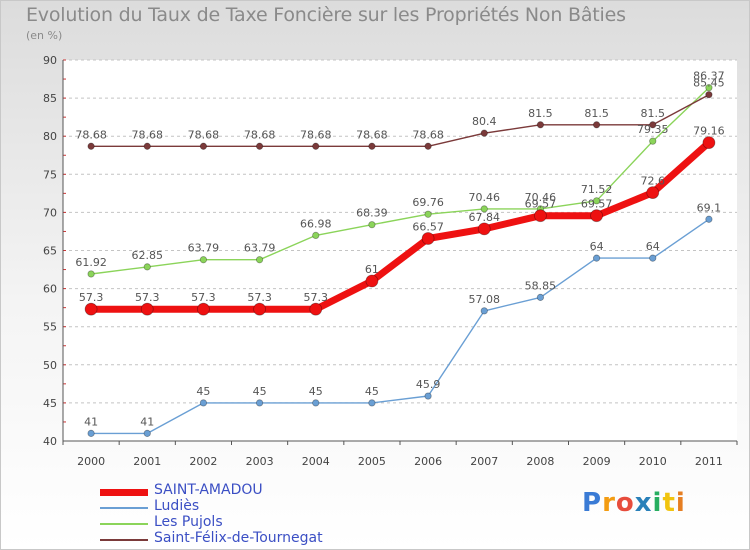  What do you see at coordinates (485, 299) in the screenshot?
I see `data-label: 57.08` at bounding box center [485, 299].